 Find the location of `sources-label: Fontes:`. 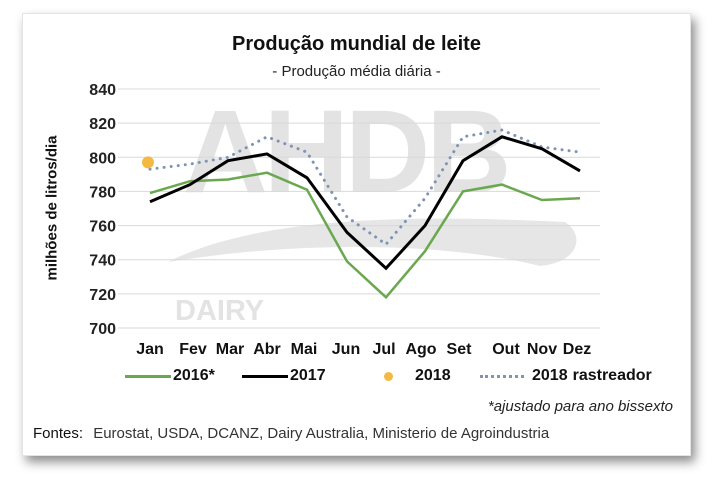

sources-label: Fontes: is located at coordinates (58, 433).